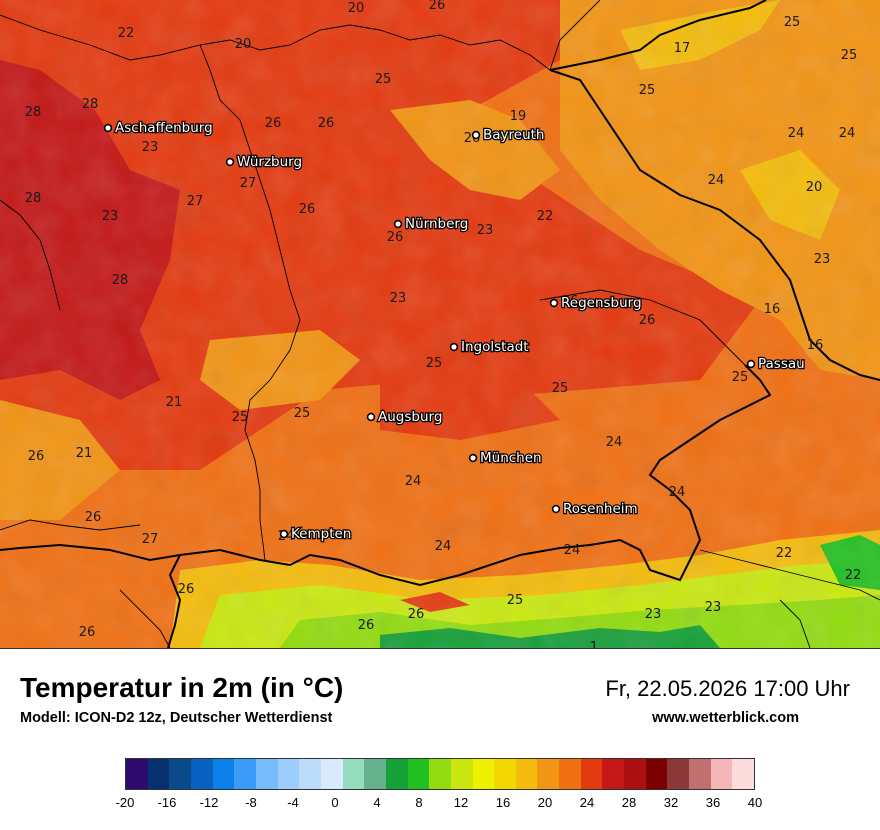  Describe the element at coordinates (600, 509) in the screenshot. I see `city-label-rosenheim: Rosenheim` at that location.